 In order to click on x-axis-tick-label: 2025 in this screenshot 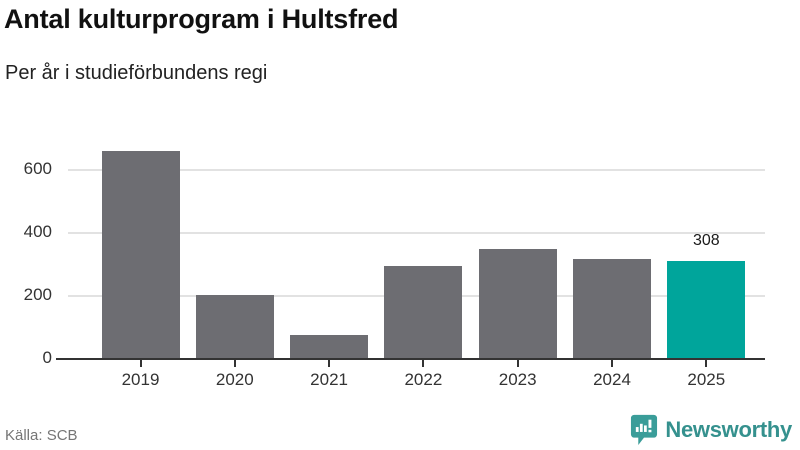, I will do `click(706, 379)`.